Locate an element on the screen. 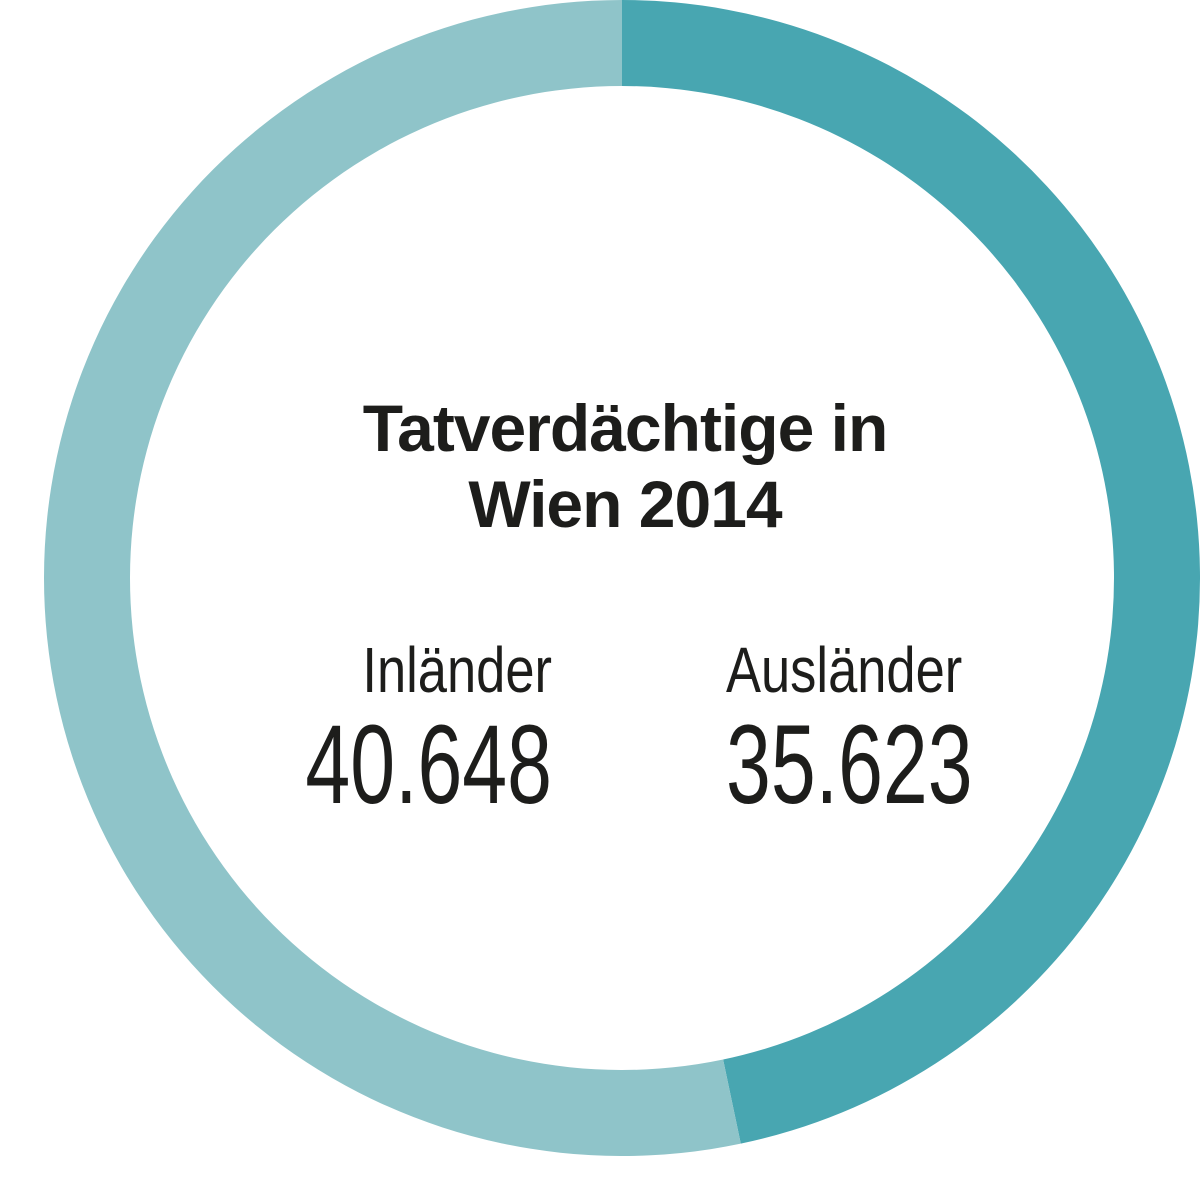 This screenshot has width=1200, height=1198. value-label: 40.648 is located at coordinates (428, 764).